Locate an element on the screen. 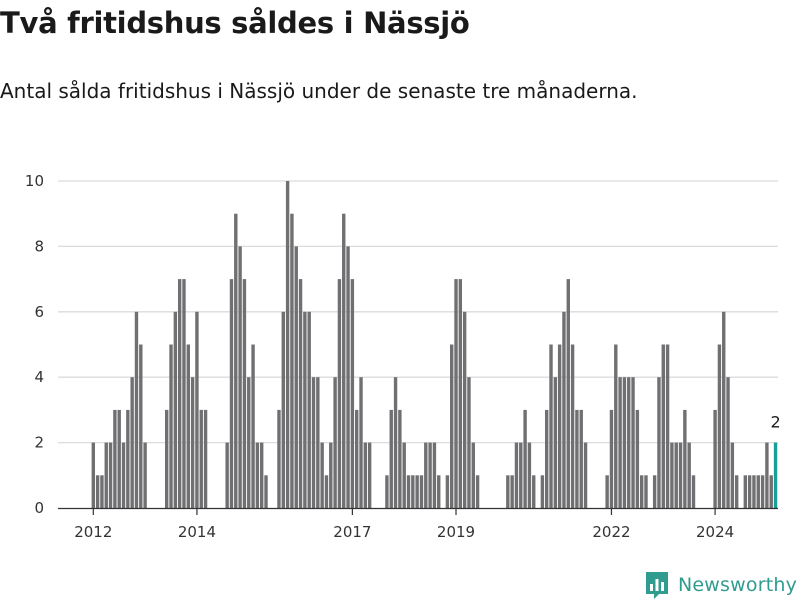 Image resolution: width=800 pixels, height=601 pixels. last-value-label: 2 is located at coordinates (775, 422).